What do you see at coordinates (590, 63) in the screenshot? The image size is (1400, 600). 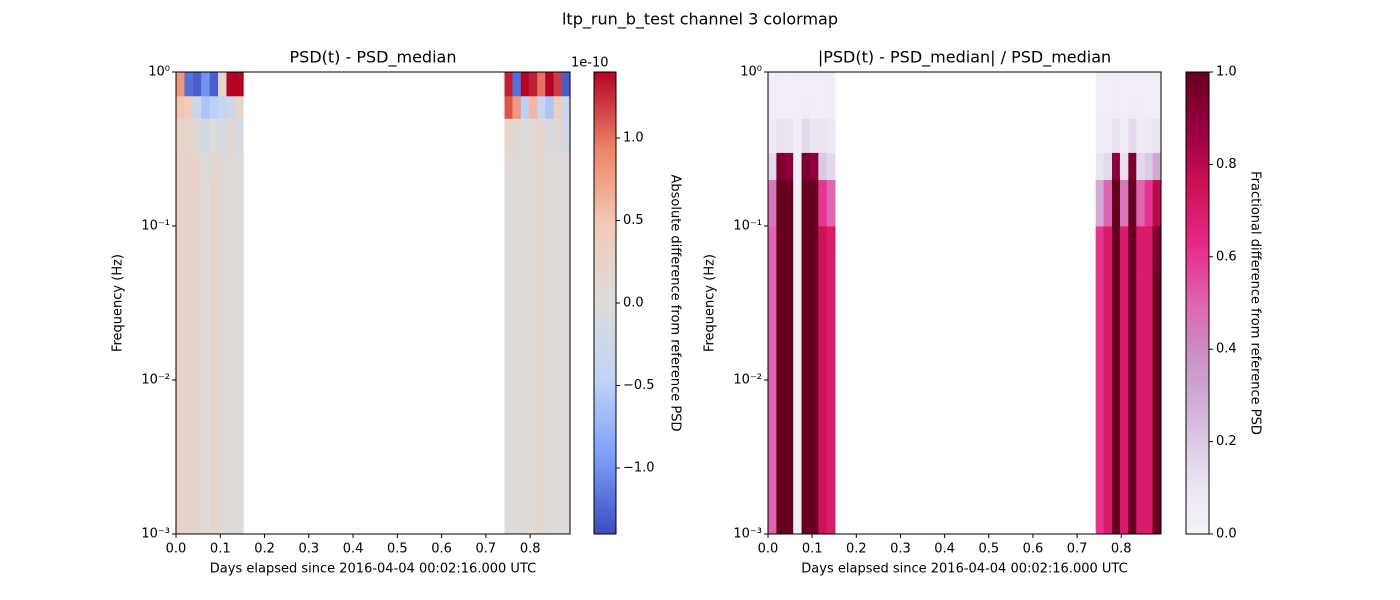 I see `colorbar-offset: 1e-10` at bounding box center [590, 63].